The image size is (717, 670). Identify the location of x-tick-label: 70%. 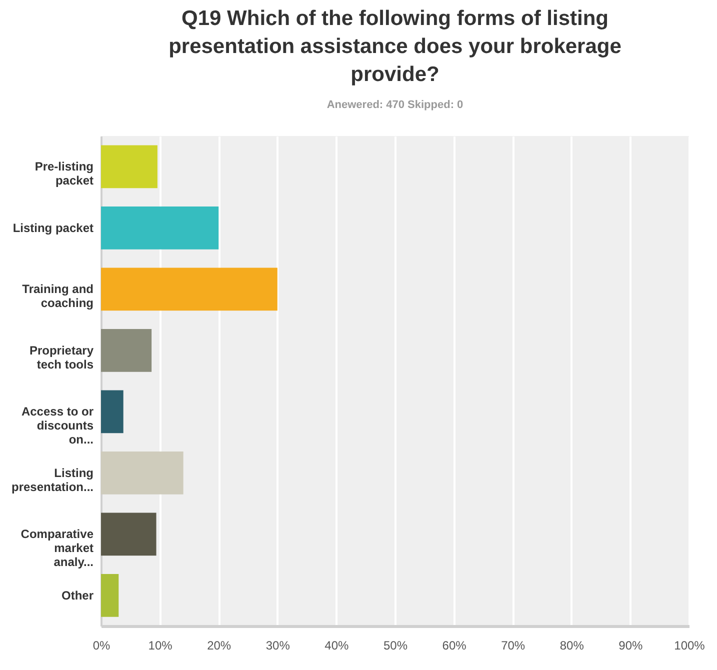
(513, 645).